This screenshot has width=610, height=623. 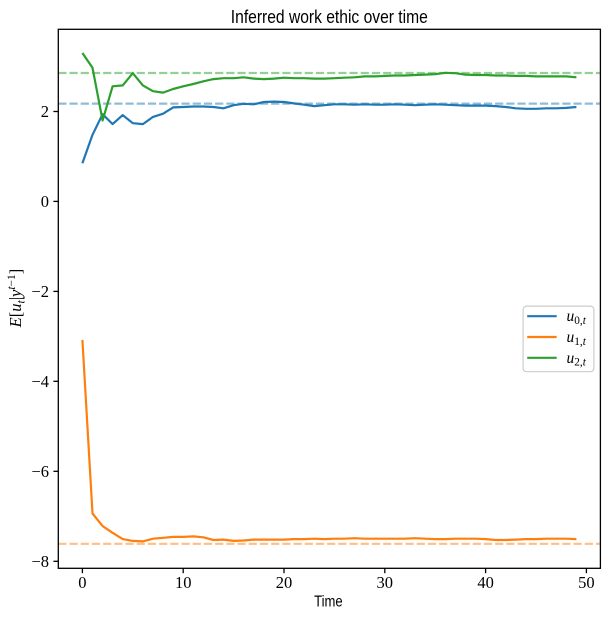 I want to click on svg-text: −4, so click(x=40, y=381).